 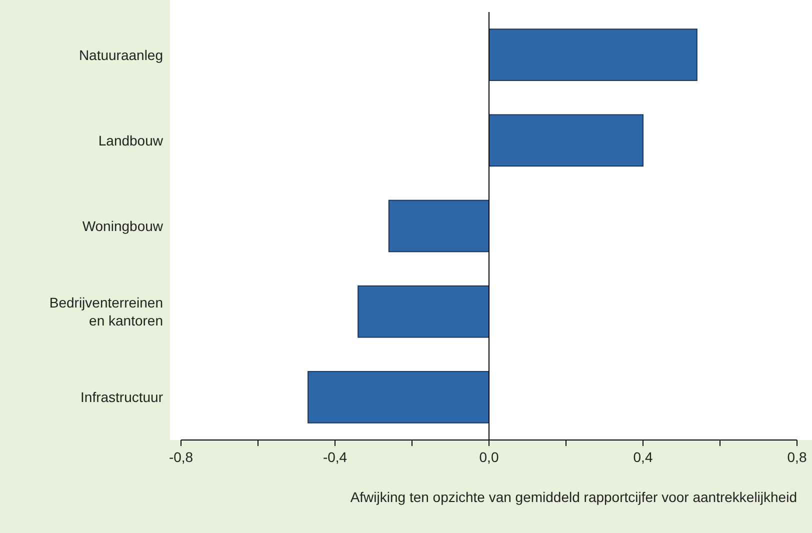 I want to click on y-tick-label: Natuuraanleg, so click(x=120, y=54).